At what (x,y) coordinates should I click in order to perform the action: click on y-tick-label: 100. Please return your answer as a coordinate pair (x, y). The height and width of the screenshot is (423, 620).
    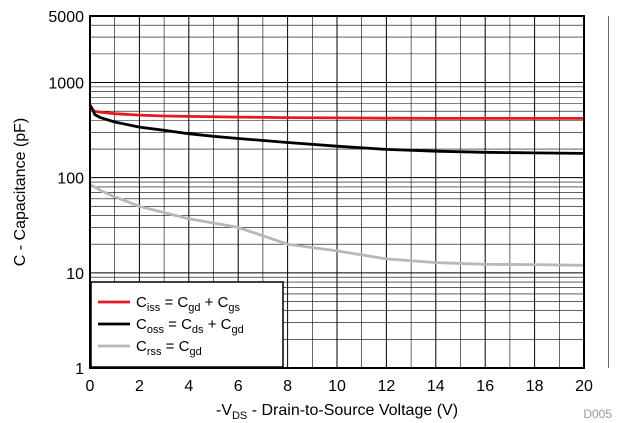
    Looking at the image, I should click on (70, 179).